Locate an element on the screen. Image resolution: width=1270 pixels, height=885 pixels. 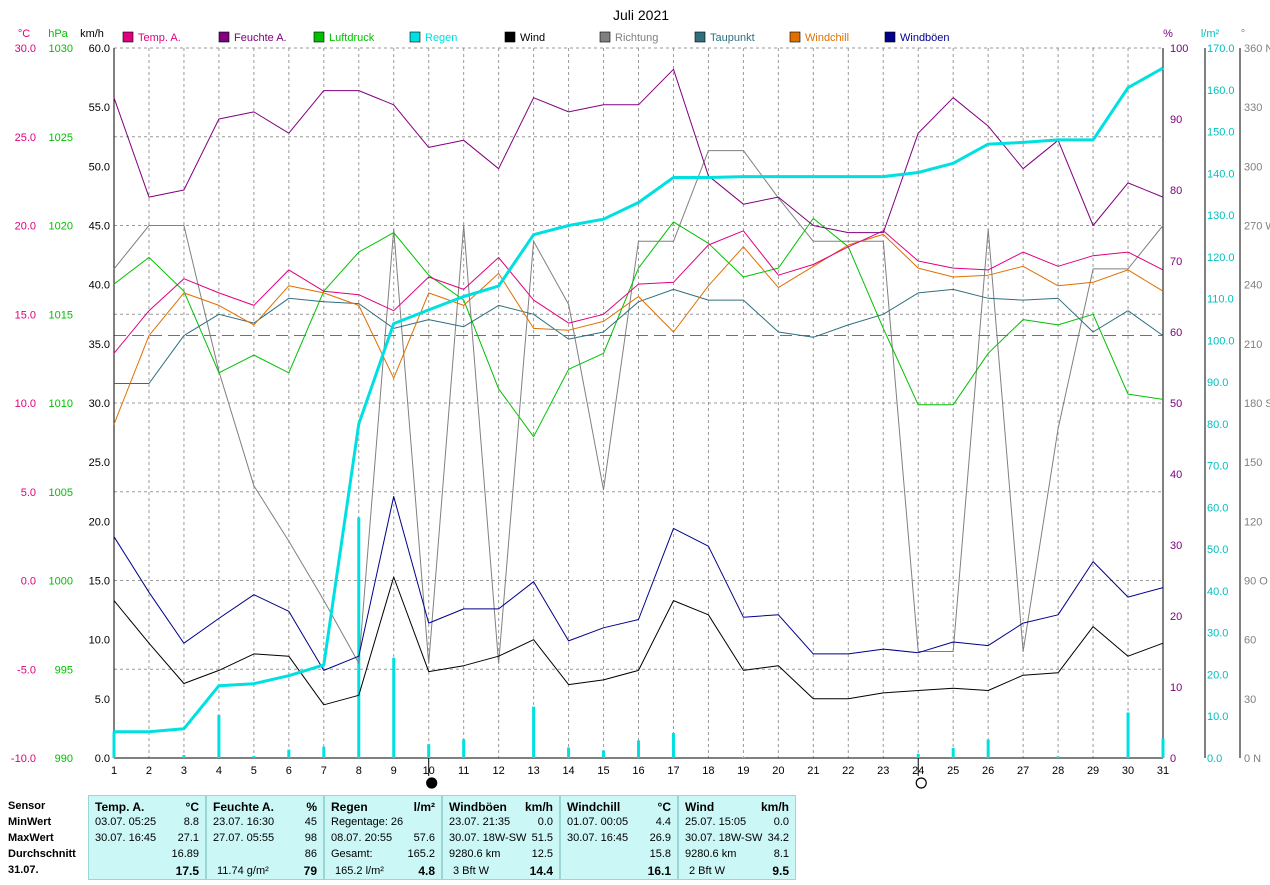
temp-tick-label: 25.0 is located at coordinates (25, 138).